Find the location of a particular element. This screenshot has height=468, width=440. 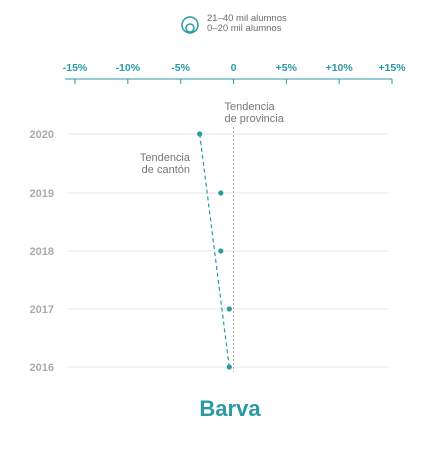

x-tick-label: +5% is located at coordinates (287, 68).